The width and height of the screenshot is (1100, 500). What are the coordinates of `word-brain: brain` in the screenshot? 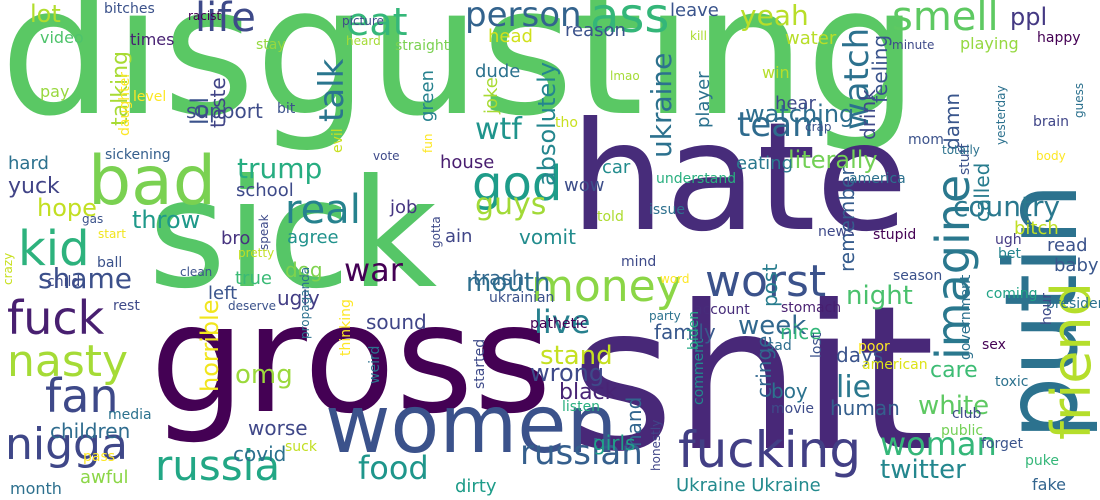 It's located at (1051, 122).